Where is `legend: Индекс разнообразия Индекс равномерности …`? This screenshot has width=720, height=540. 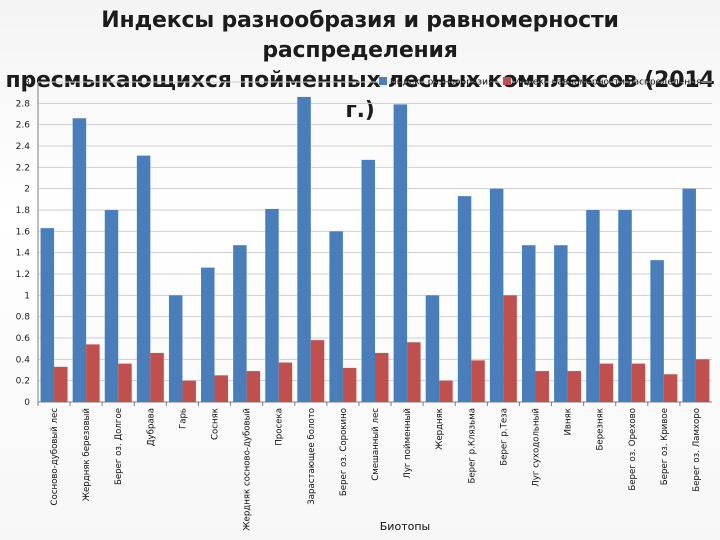
legend: Индекс разнообразия Индекс равномерности … is located at coordinates (540, 82).